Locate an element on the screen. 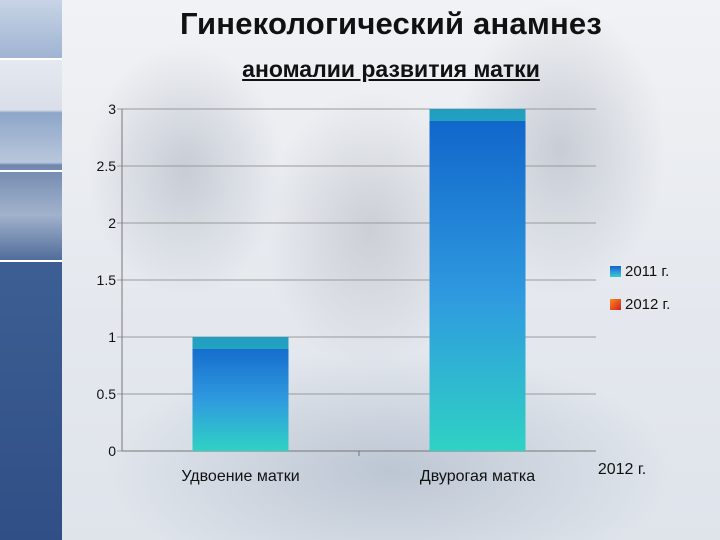  slide-title: Гинекологический анамнез is located at coordinates (391, 23).